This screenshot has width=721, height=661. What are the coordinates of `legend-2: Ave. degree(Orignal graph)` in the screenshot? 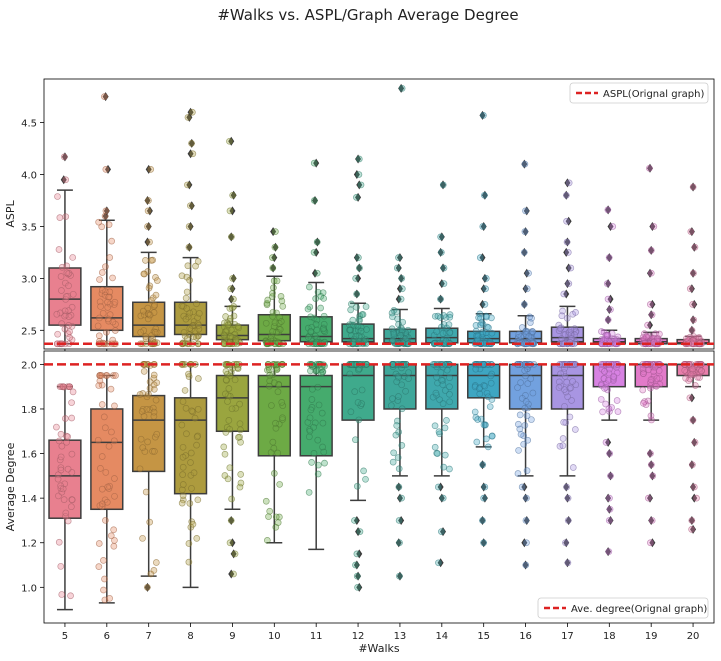 It's located at (623, 608).